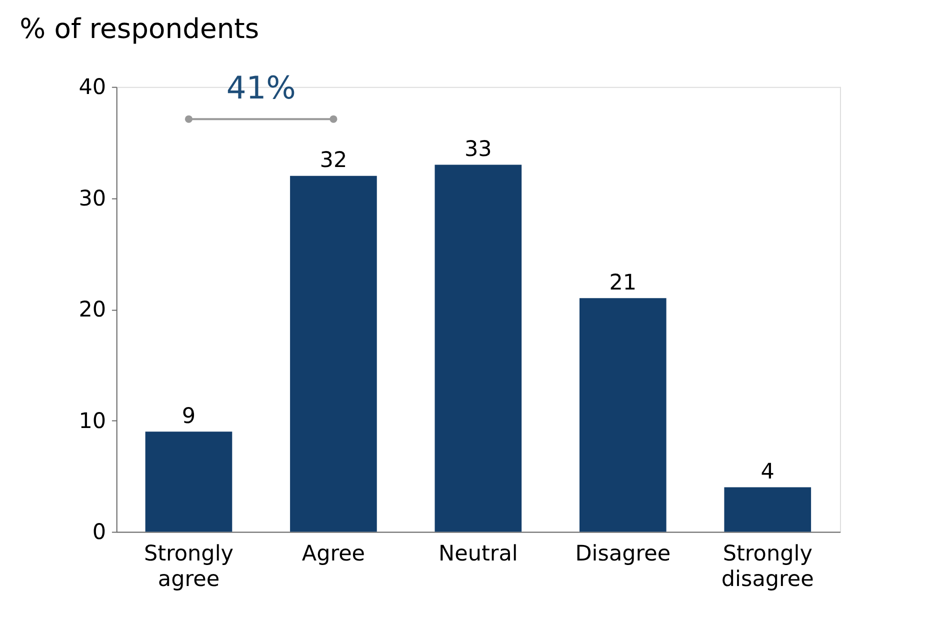 The image size is (928, 643). Describe the element at coordinates (99, 533) in the screenshot. I see `y-tick-label: 0` at that location.